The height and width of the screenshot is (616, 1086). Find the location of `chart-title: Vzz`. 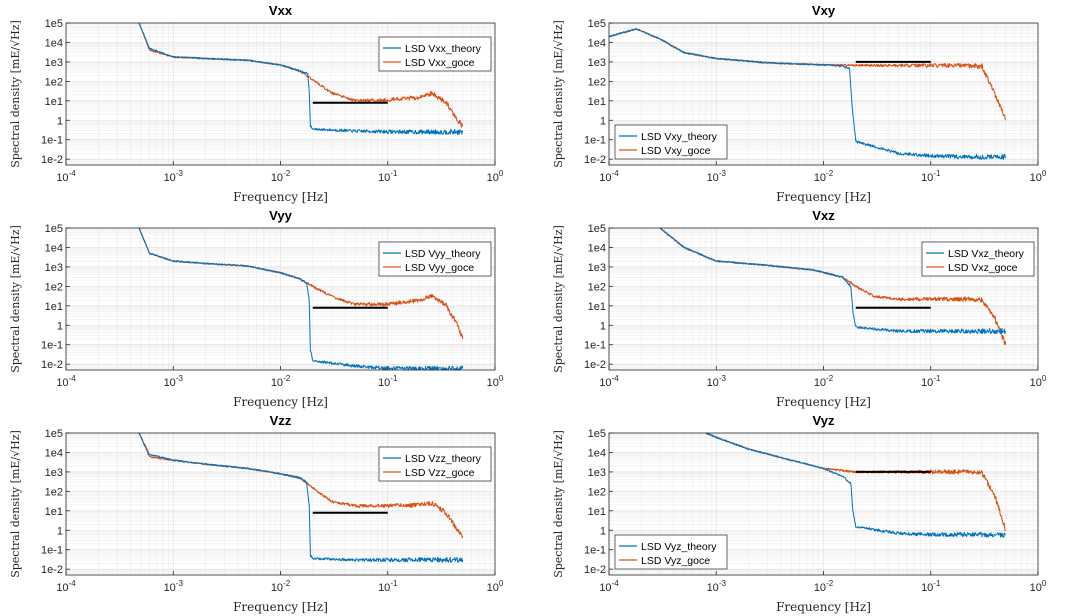

chart-title: Vzz is located at coordinates (281, 420).